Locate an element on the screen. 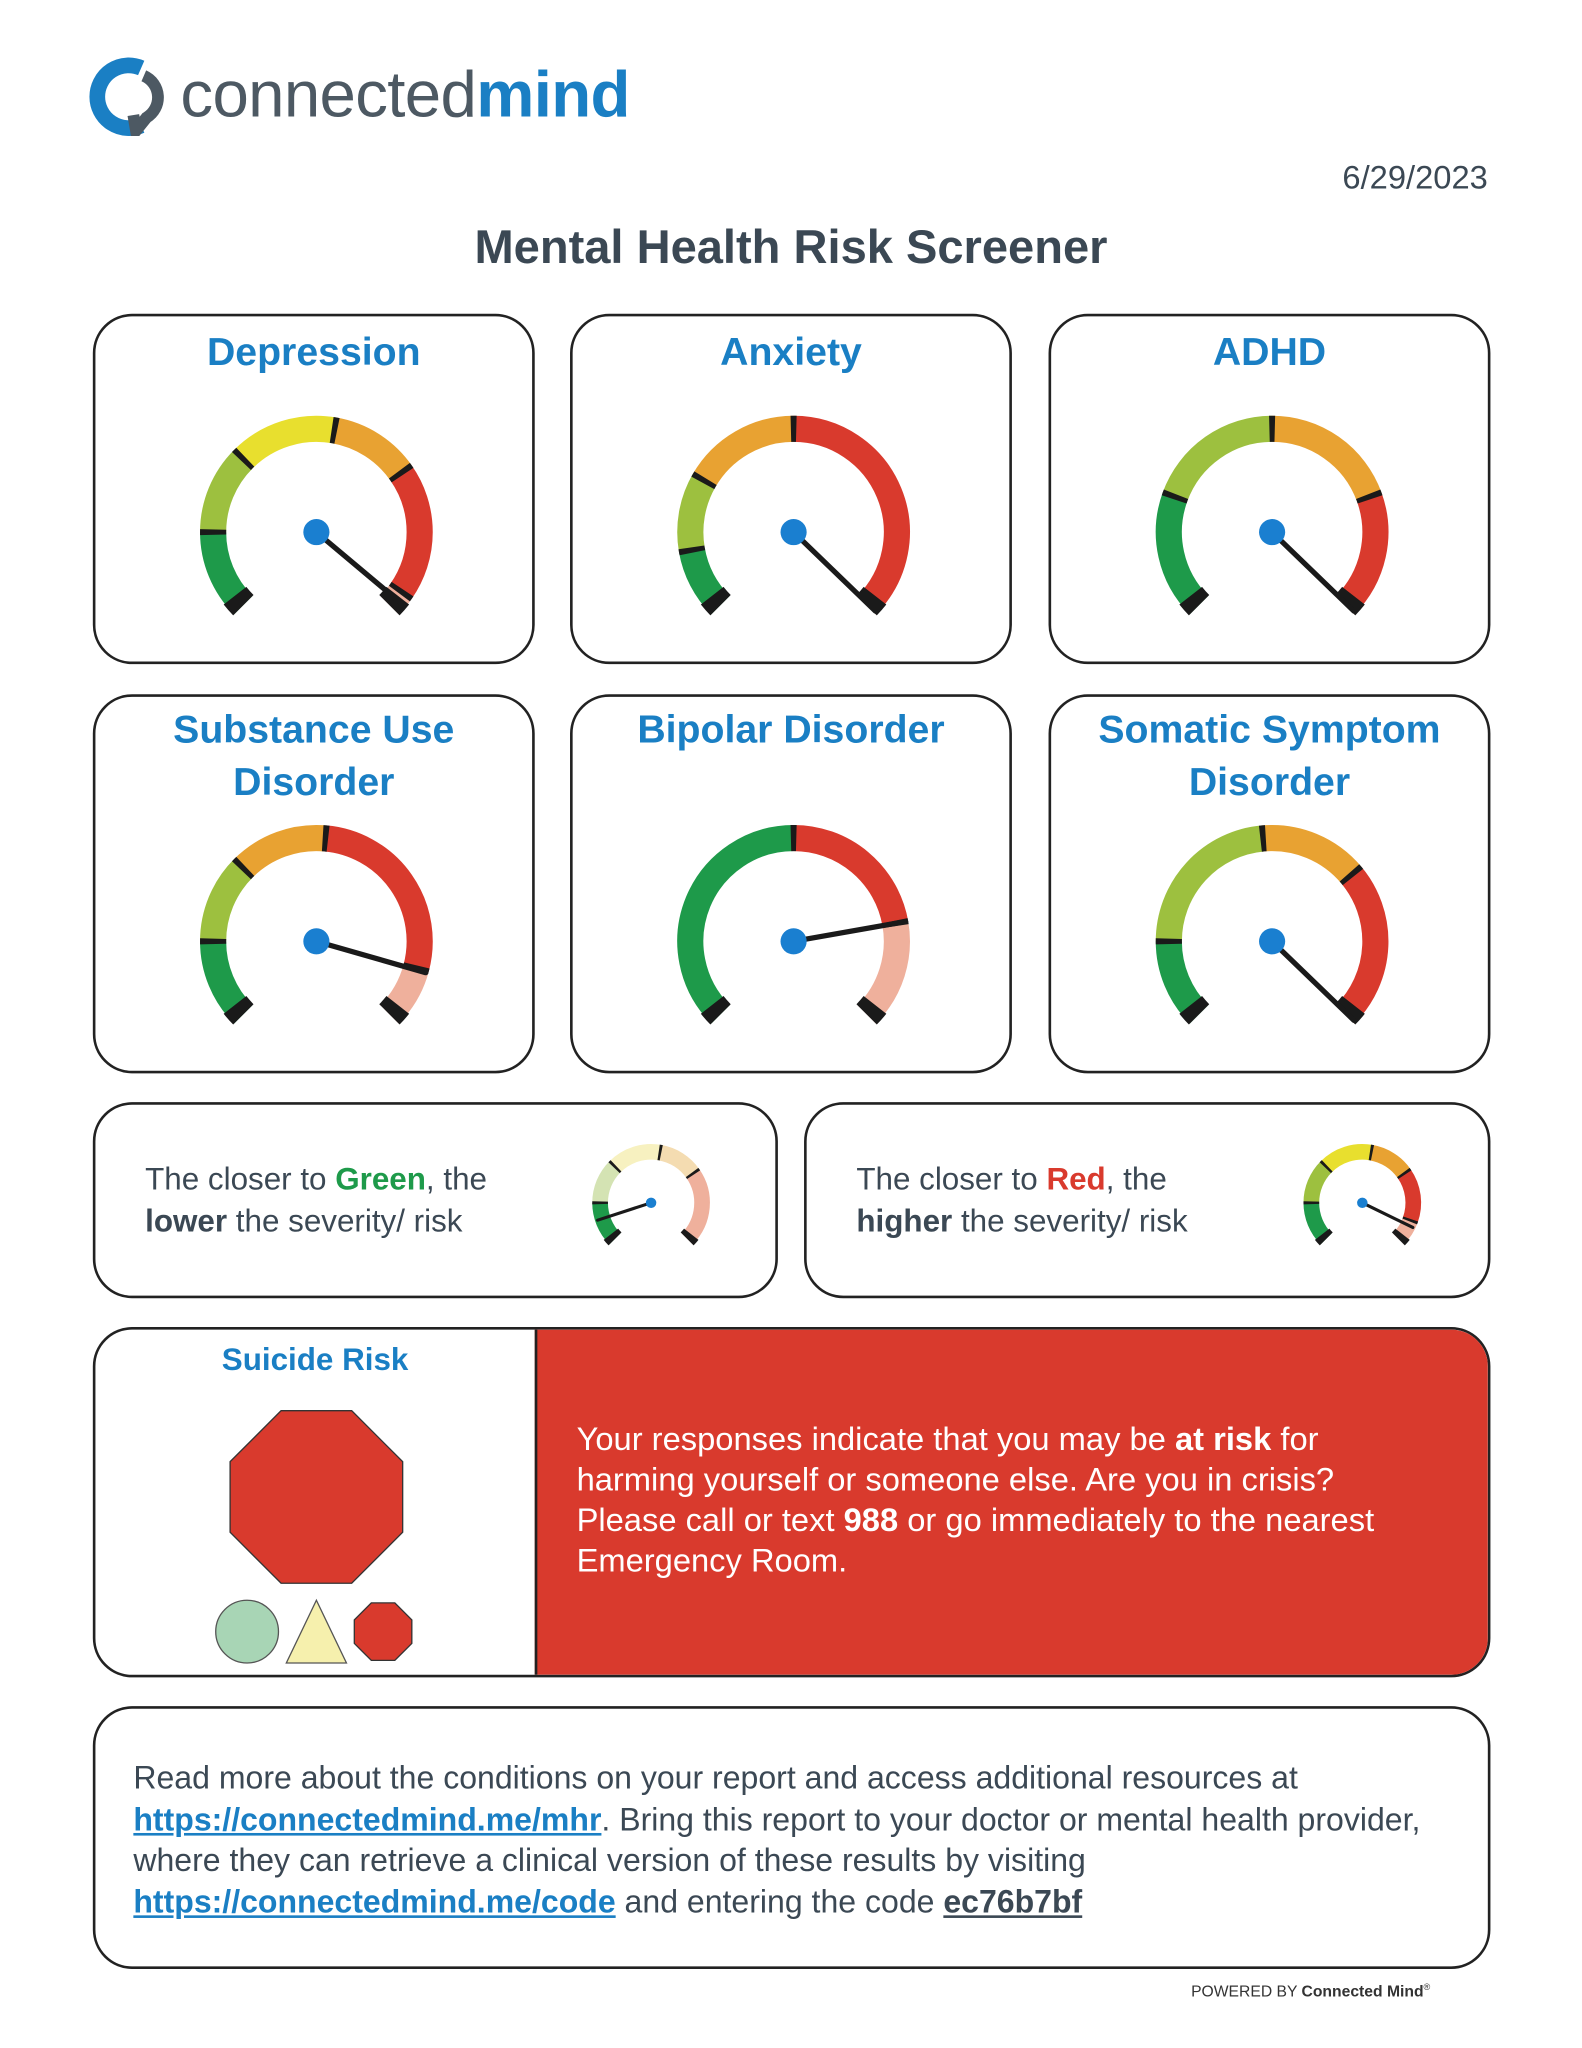 The height and width of the screenshot is (2048, 1582). color-word: Red is located at coordinates (1076, 1180).